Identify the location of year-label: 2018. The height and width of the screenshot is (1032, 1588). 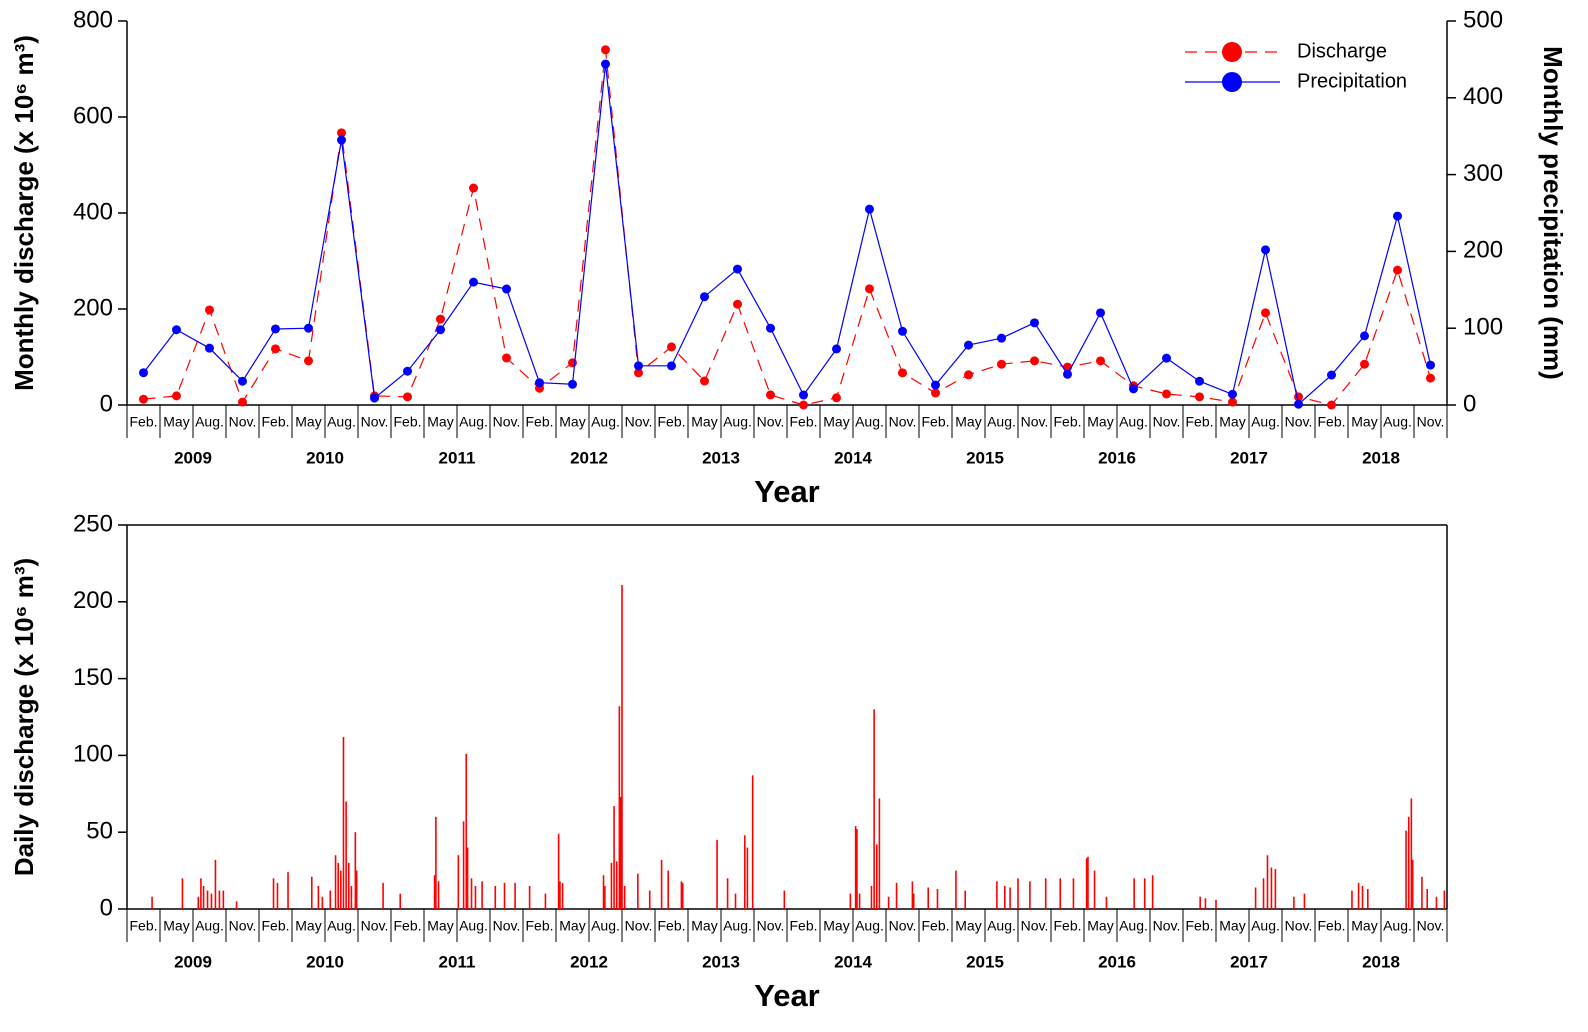
(1381, 457).